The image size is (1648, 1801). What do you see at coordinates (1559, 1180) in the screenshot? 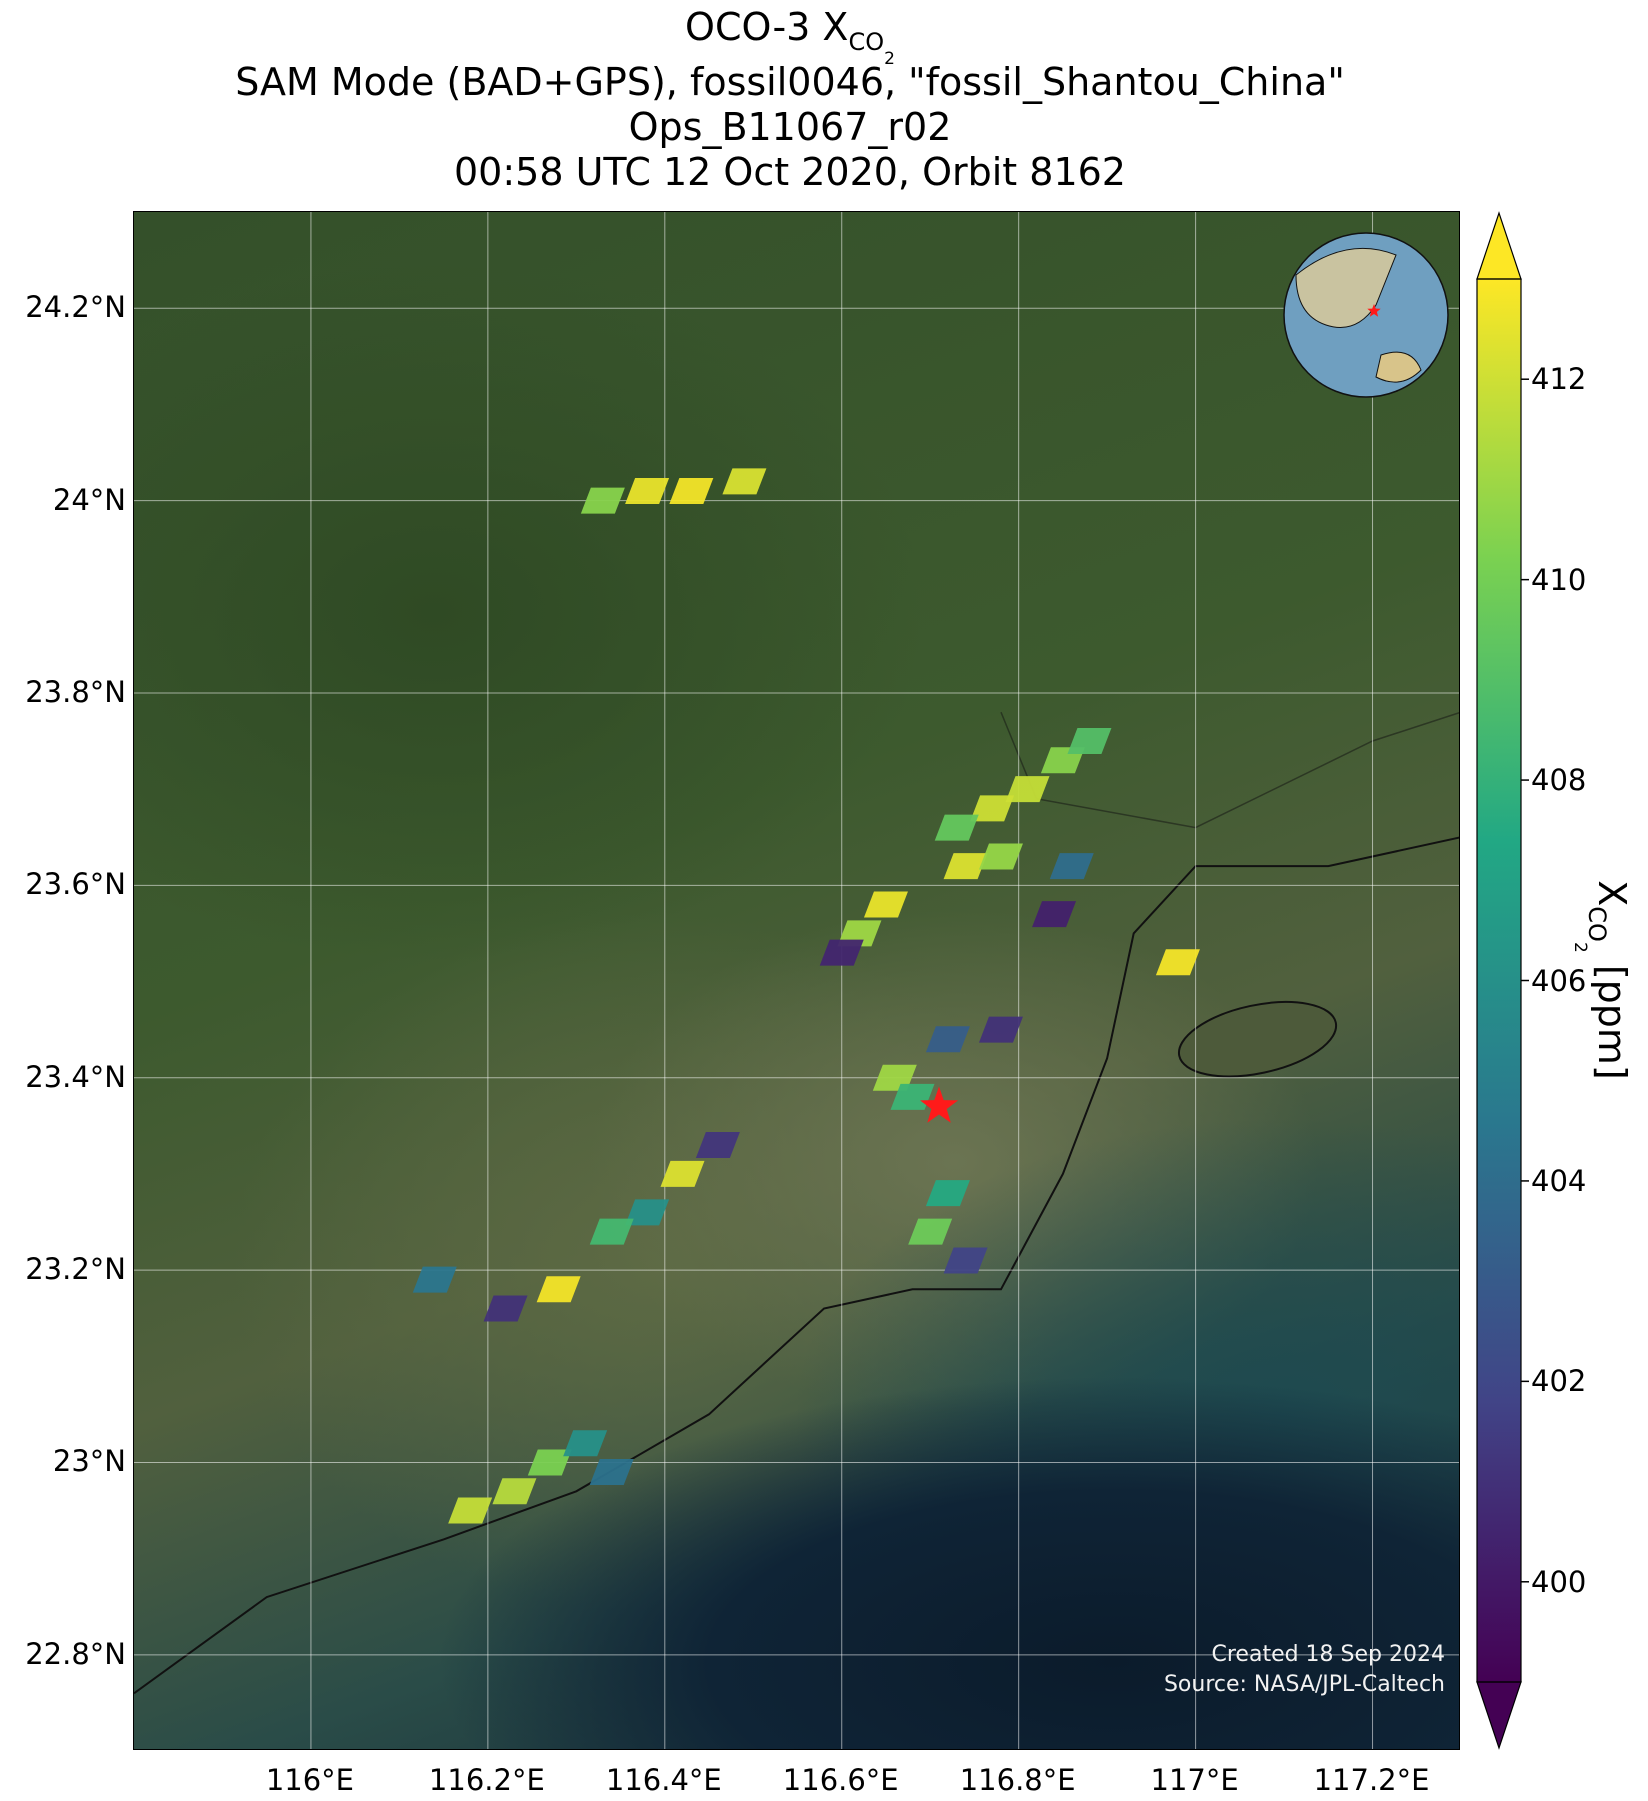
I see `colorbar-tick-label: 404` at bounding box center [1559, 1180].